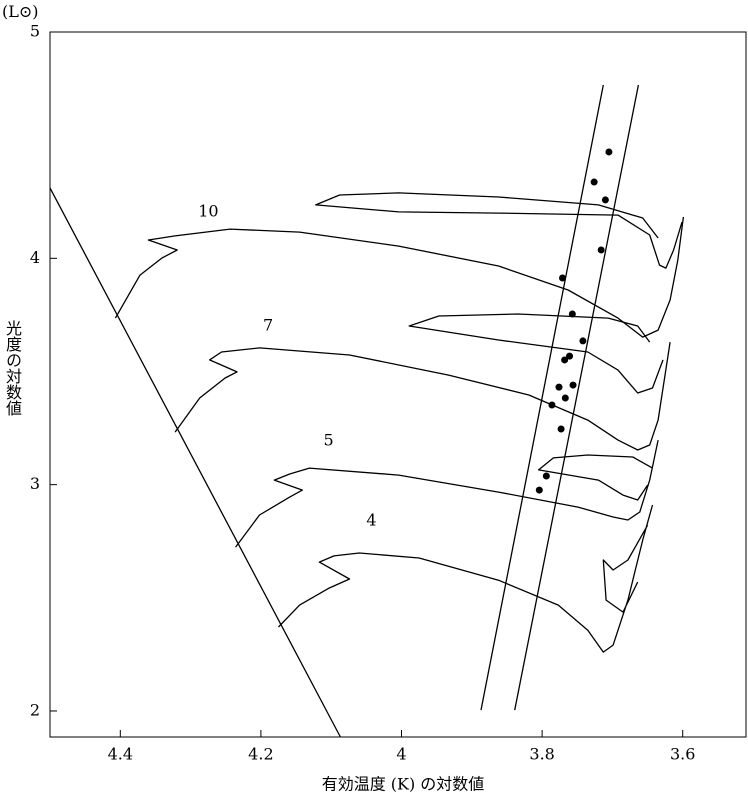 The width and height of the screenshot is (748, 797). I want to click on x-tick-label: 4.4, so click(120, 754).